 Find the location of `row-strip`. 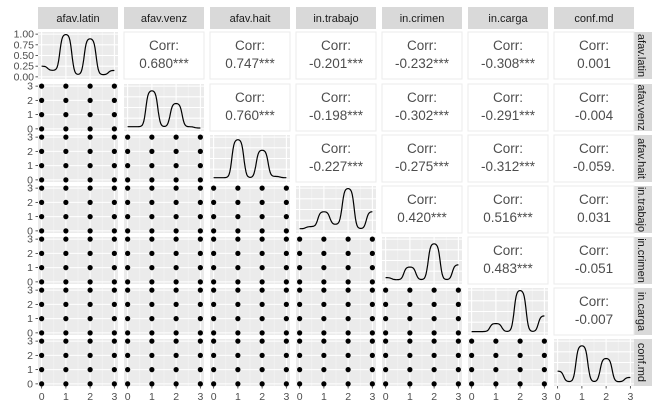

row-strip is located at coordinates (642, 158).